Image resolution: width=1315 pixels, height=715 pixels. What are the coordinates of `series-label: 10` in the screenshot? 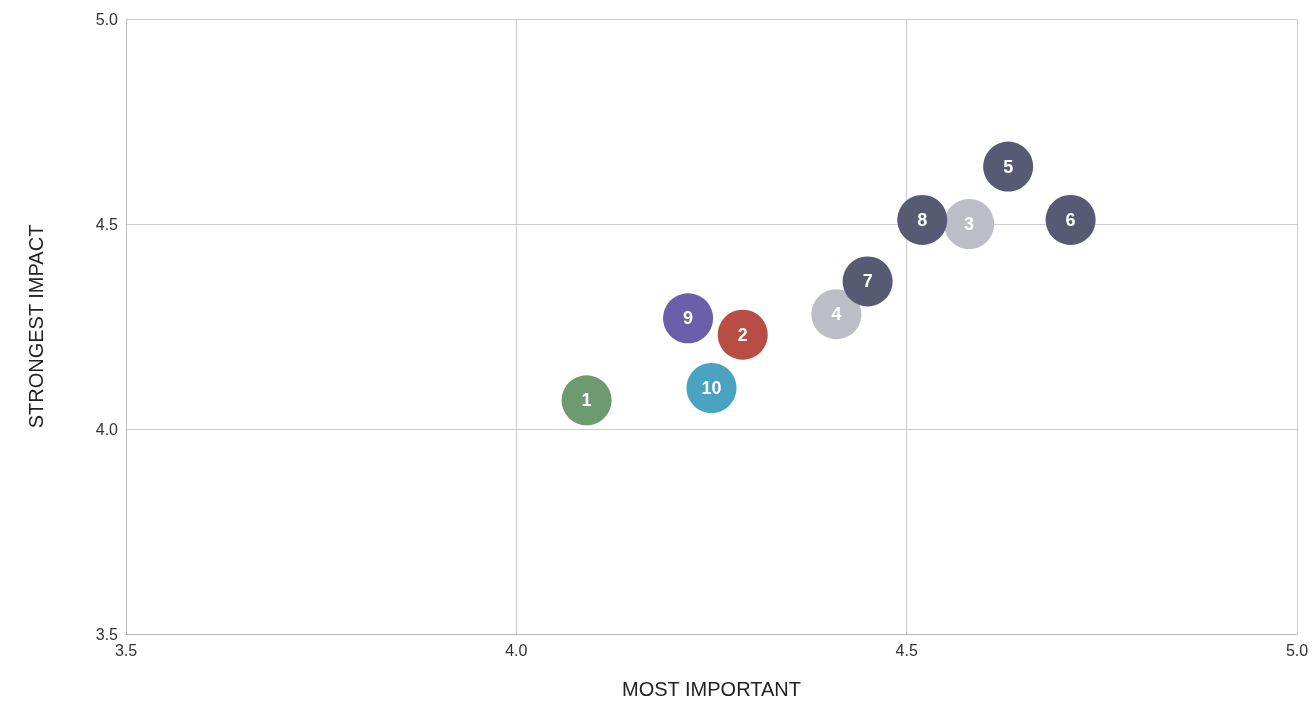 It's located at (711, 388).